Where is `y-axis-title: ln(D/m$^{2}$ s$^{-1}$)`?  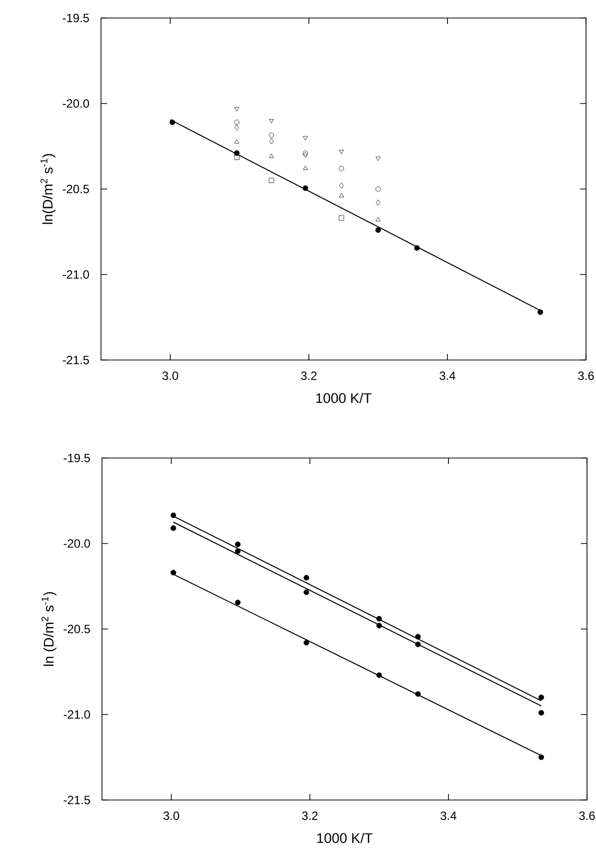 y-axis-title: ln(D/m$^{2}$ s$^{-1}$) is located at coordinates (48, 189).